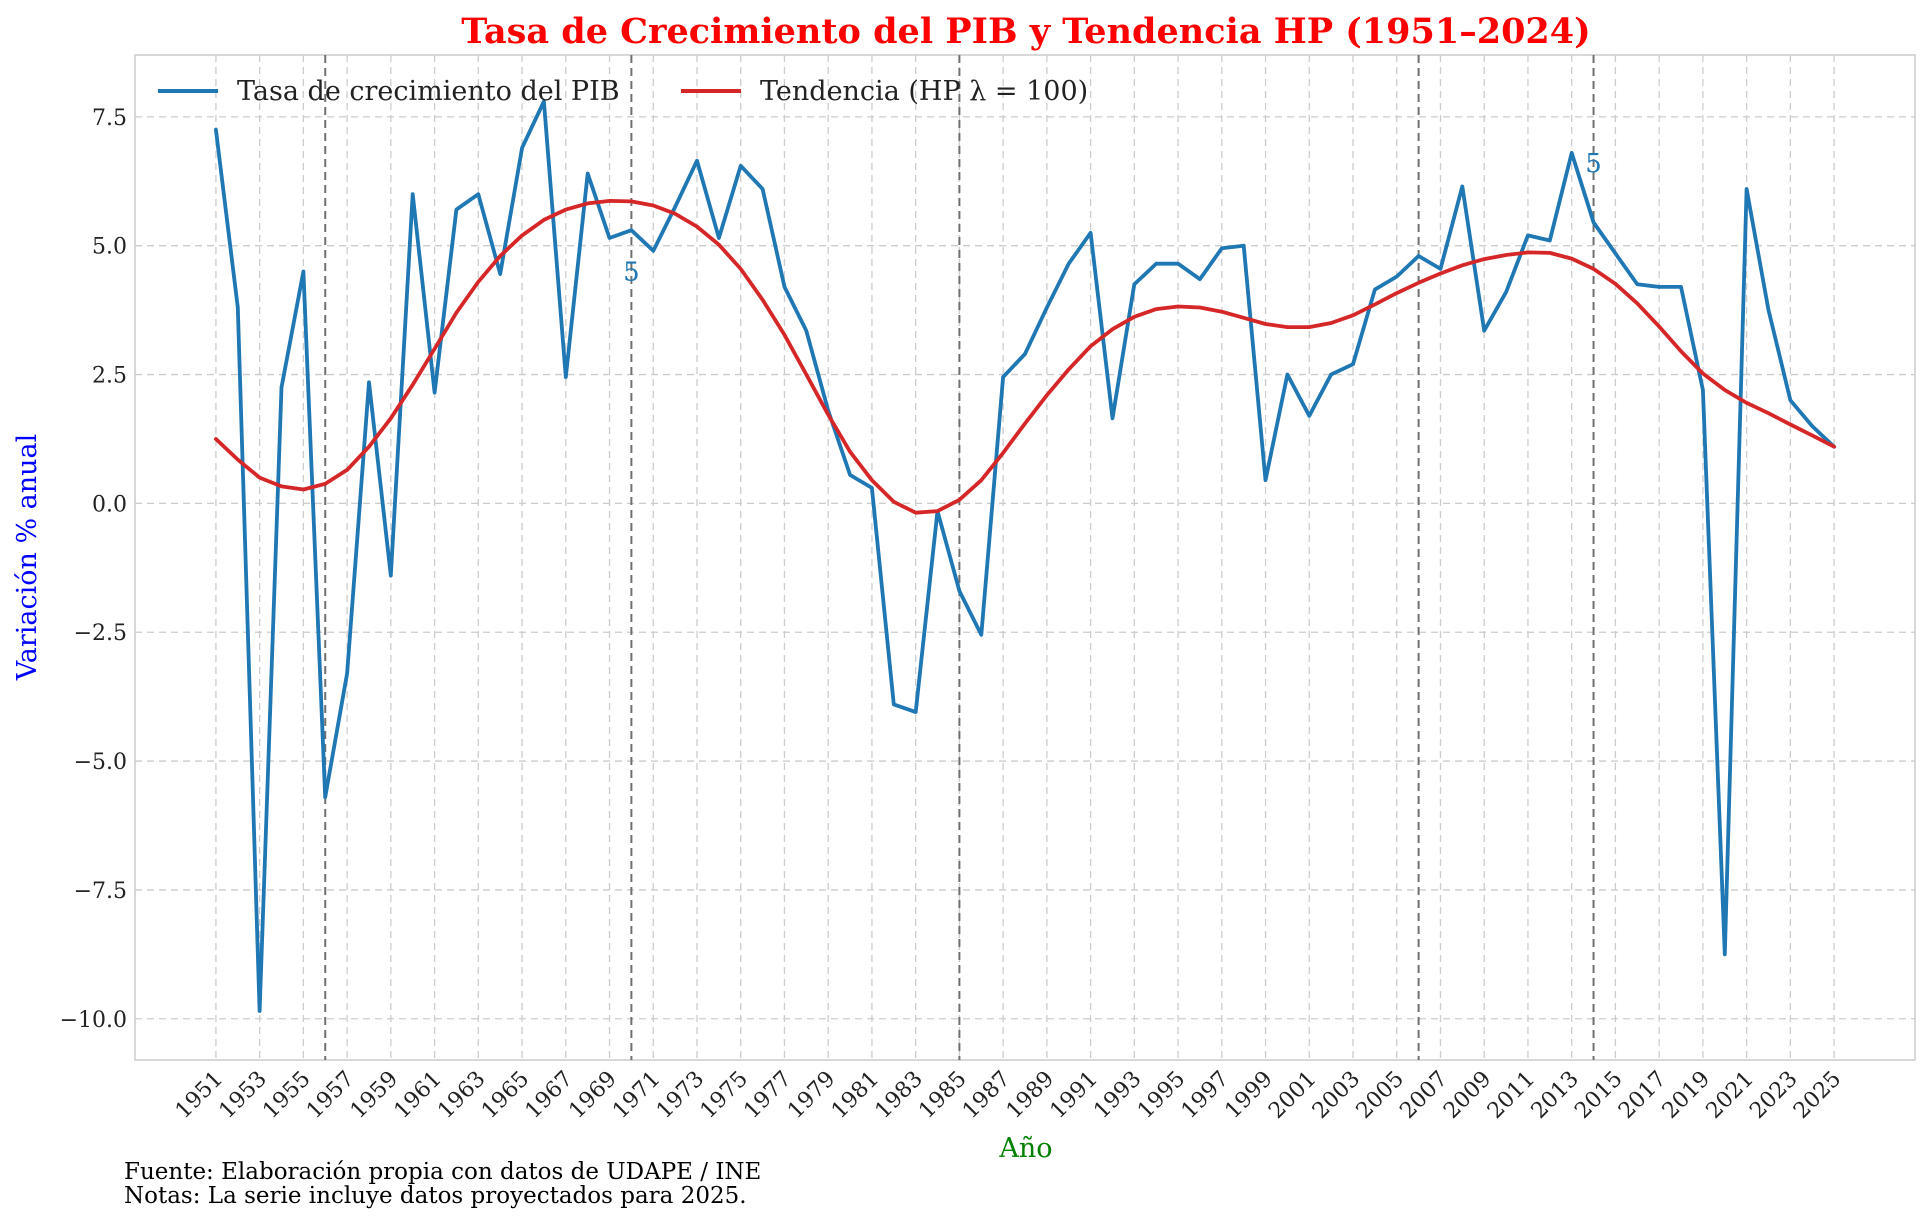 This screenshot has width=1926, height=1218. What do you see at coordinates (100, 762) in the screenshot?
I see `y-tick-label: −5.0` at bounding box center [100, 762].